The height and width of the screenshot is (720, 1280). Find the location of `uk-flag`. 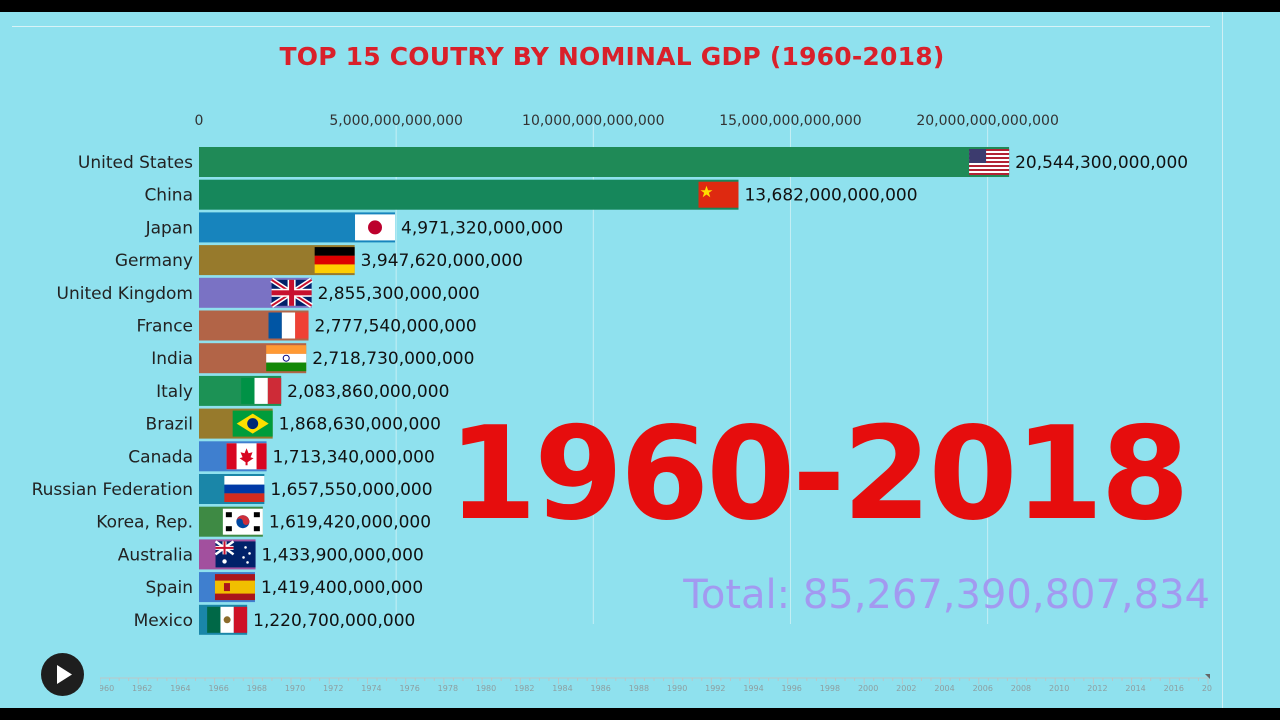

uk-flag is located at coordinates (291, 292).